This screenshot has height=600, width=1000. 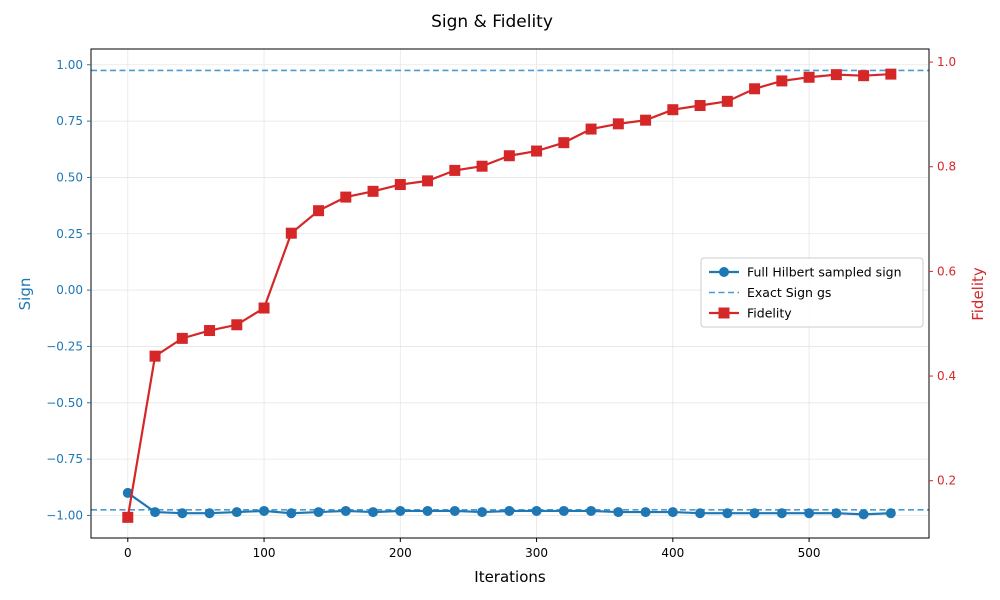 What do you see at coordinates (510, 577) in the screenshot?
I see `x-axis-label: Iterations` at bounding box center [510, 577].